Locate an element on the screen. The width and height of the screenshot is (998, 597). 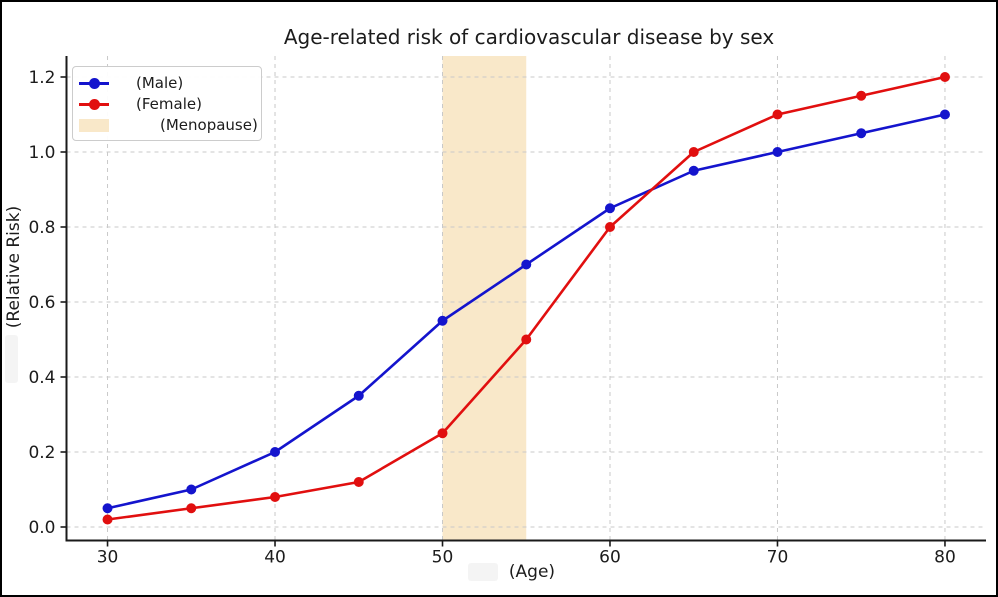
y-tick-label: 1.0 is located at coordinates (41, 153).